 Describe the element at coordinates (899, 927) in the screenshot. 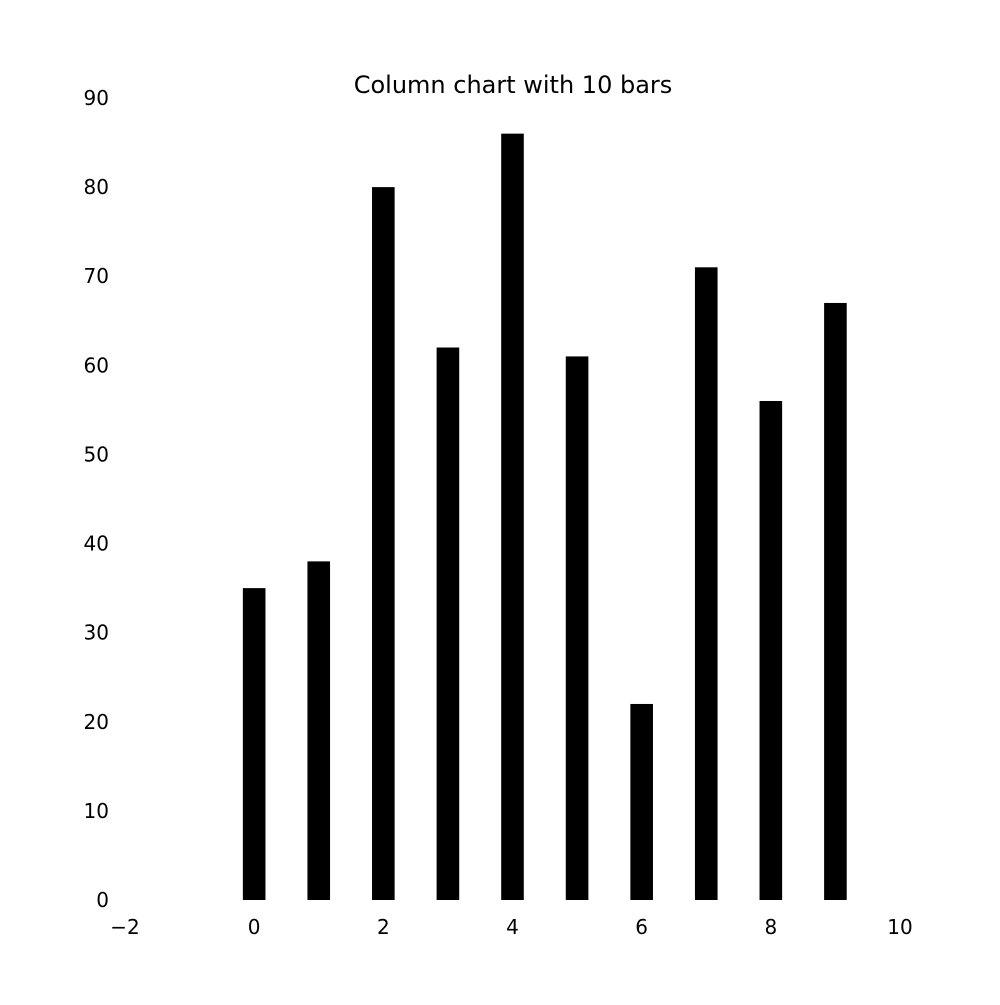

I see `x-tick-label: 10` at that location.